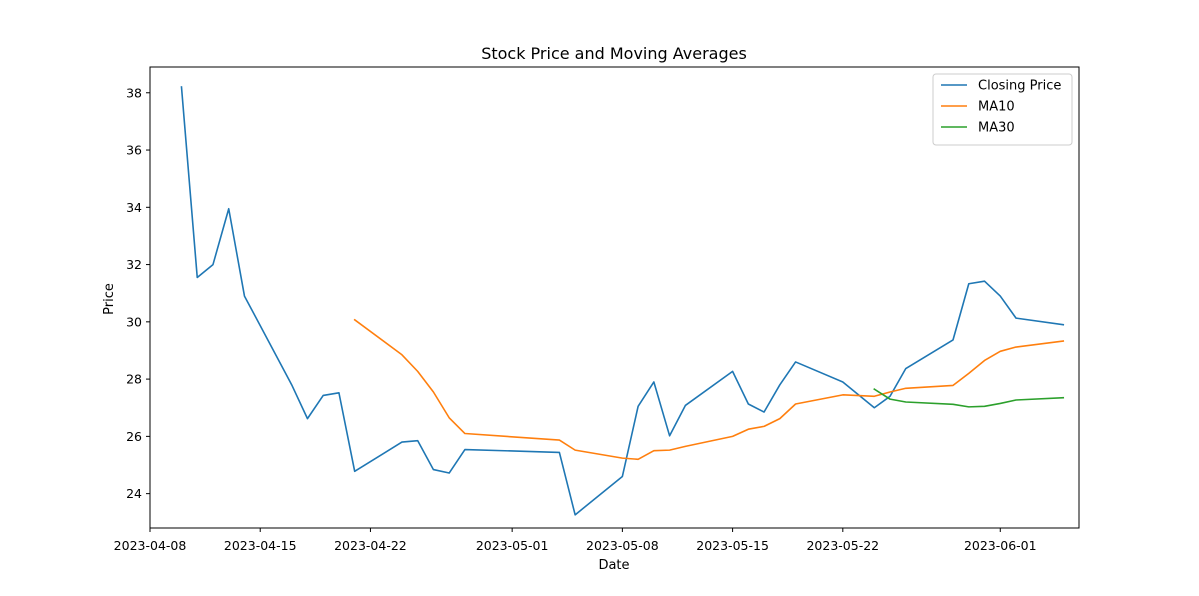 The width and height of the screenshot is (1199, 596). Describe the element at coordinates (622, 545) in the screenshot. I see `x-tick-label: 2023-05-08` at that location.